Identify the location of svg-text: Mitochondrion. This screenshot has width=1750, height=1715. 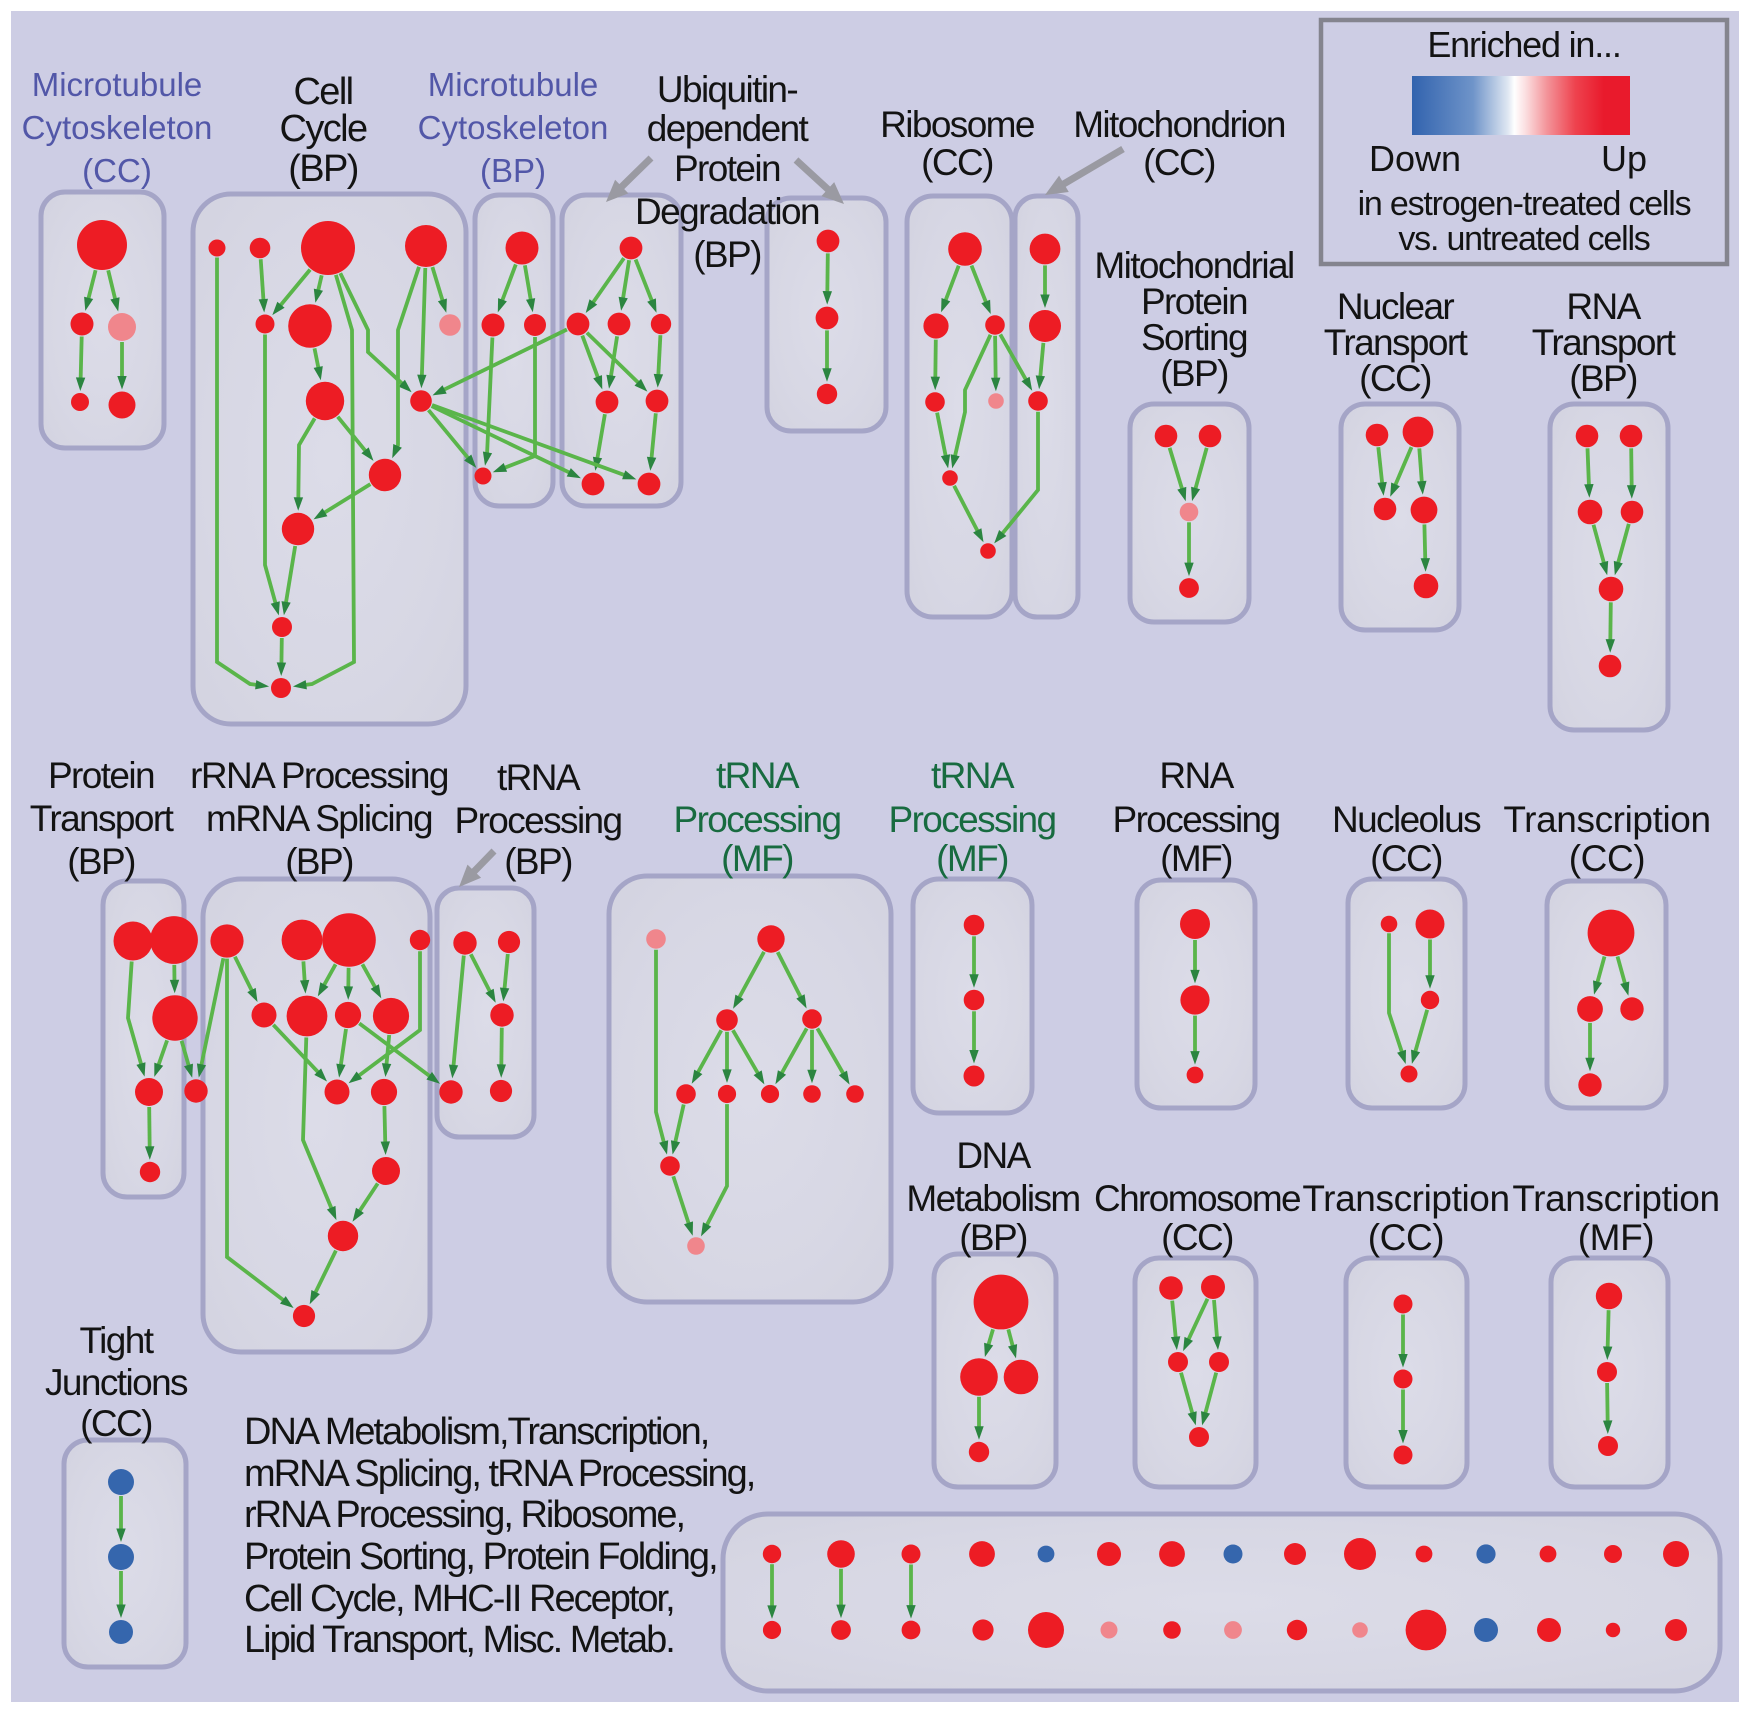
(1179, 124).